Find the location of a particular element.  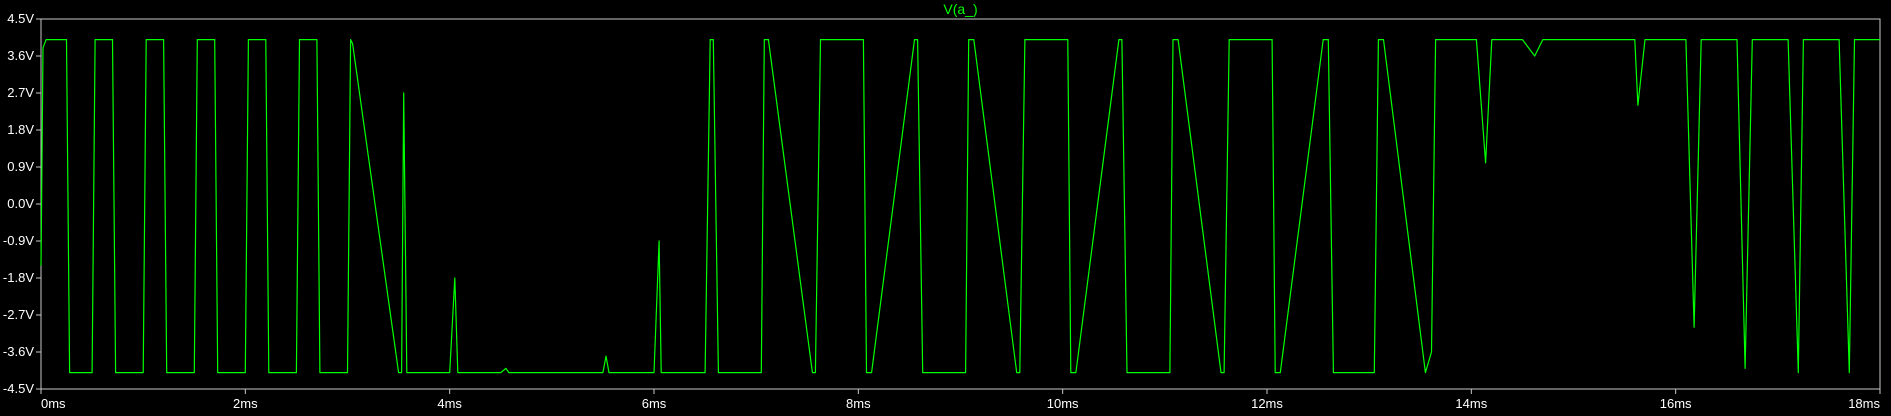

x-tick-label: 8ms is located at coordinates (858, 403).